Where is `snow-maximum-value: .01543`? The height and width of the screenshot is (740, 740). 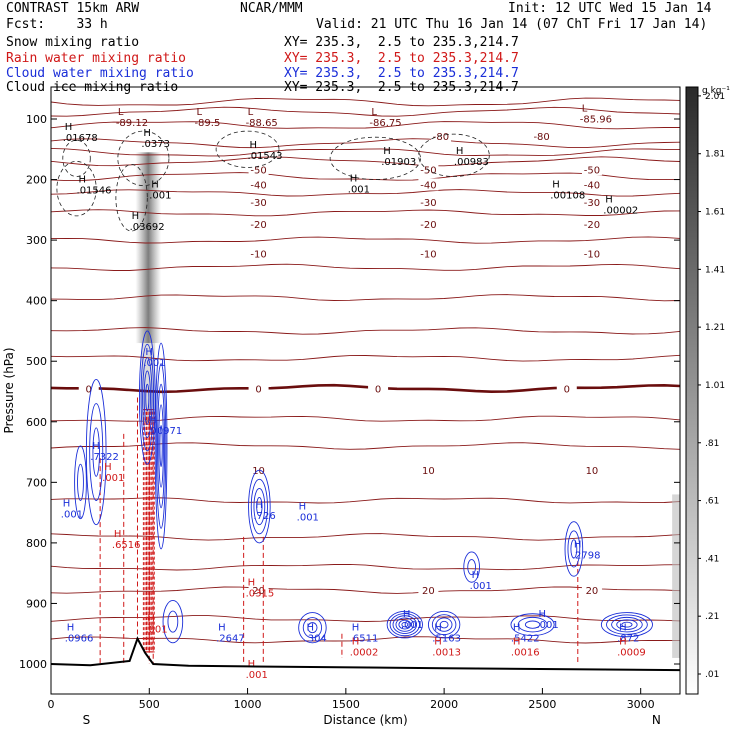
snow-maximum-value: .01543 is located at coordinates (265, 156).